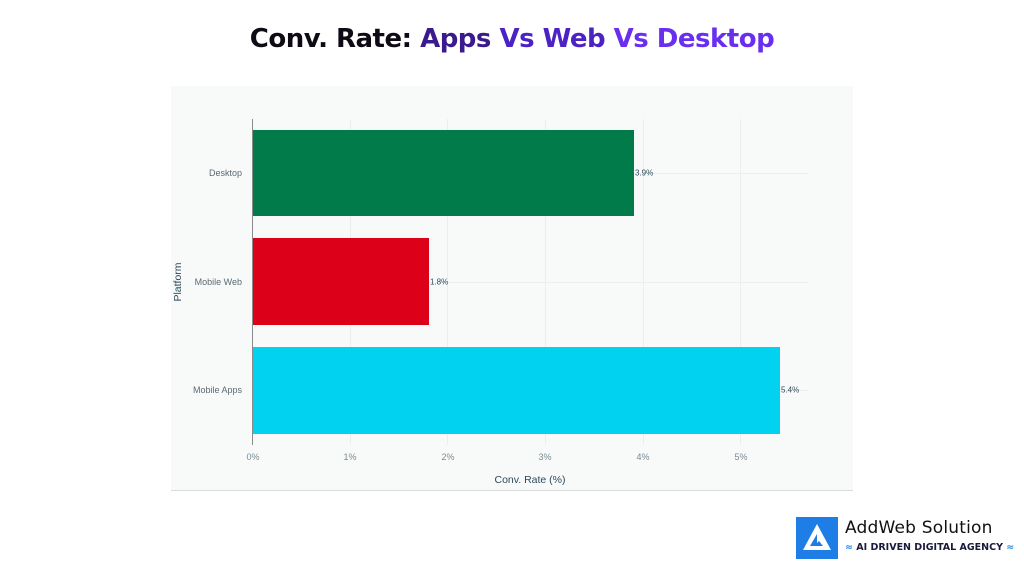 Image resolution: width=1024 pixels, height=576 pixels. What do you see at coordinates (790, 390) in the screenshot?
I see `bar-value-label: 5.4%` at bounding box center [790, 390].